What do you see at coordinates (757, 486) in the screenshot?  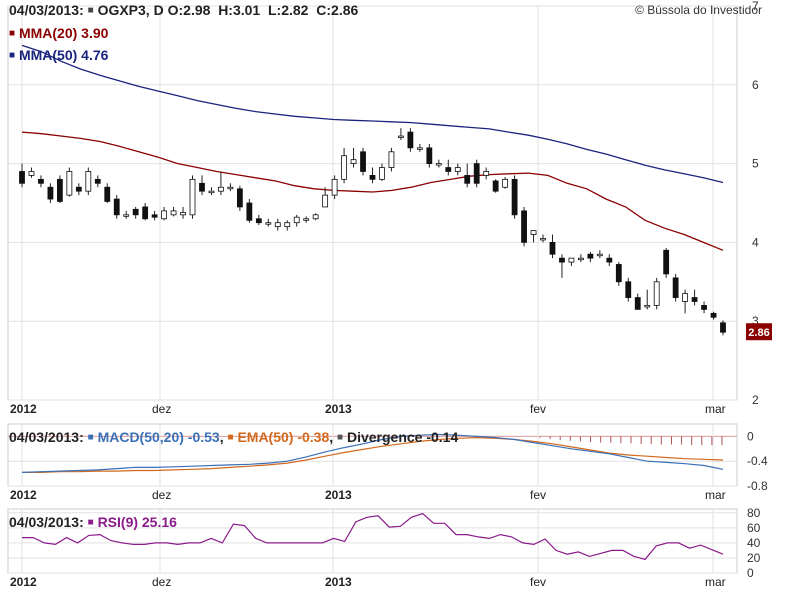 I see `macd-y-tick-label: -0.8` at bounding box center [757, 486].